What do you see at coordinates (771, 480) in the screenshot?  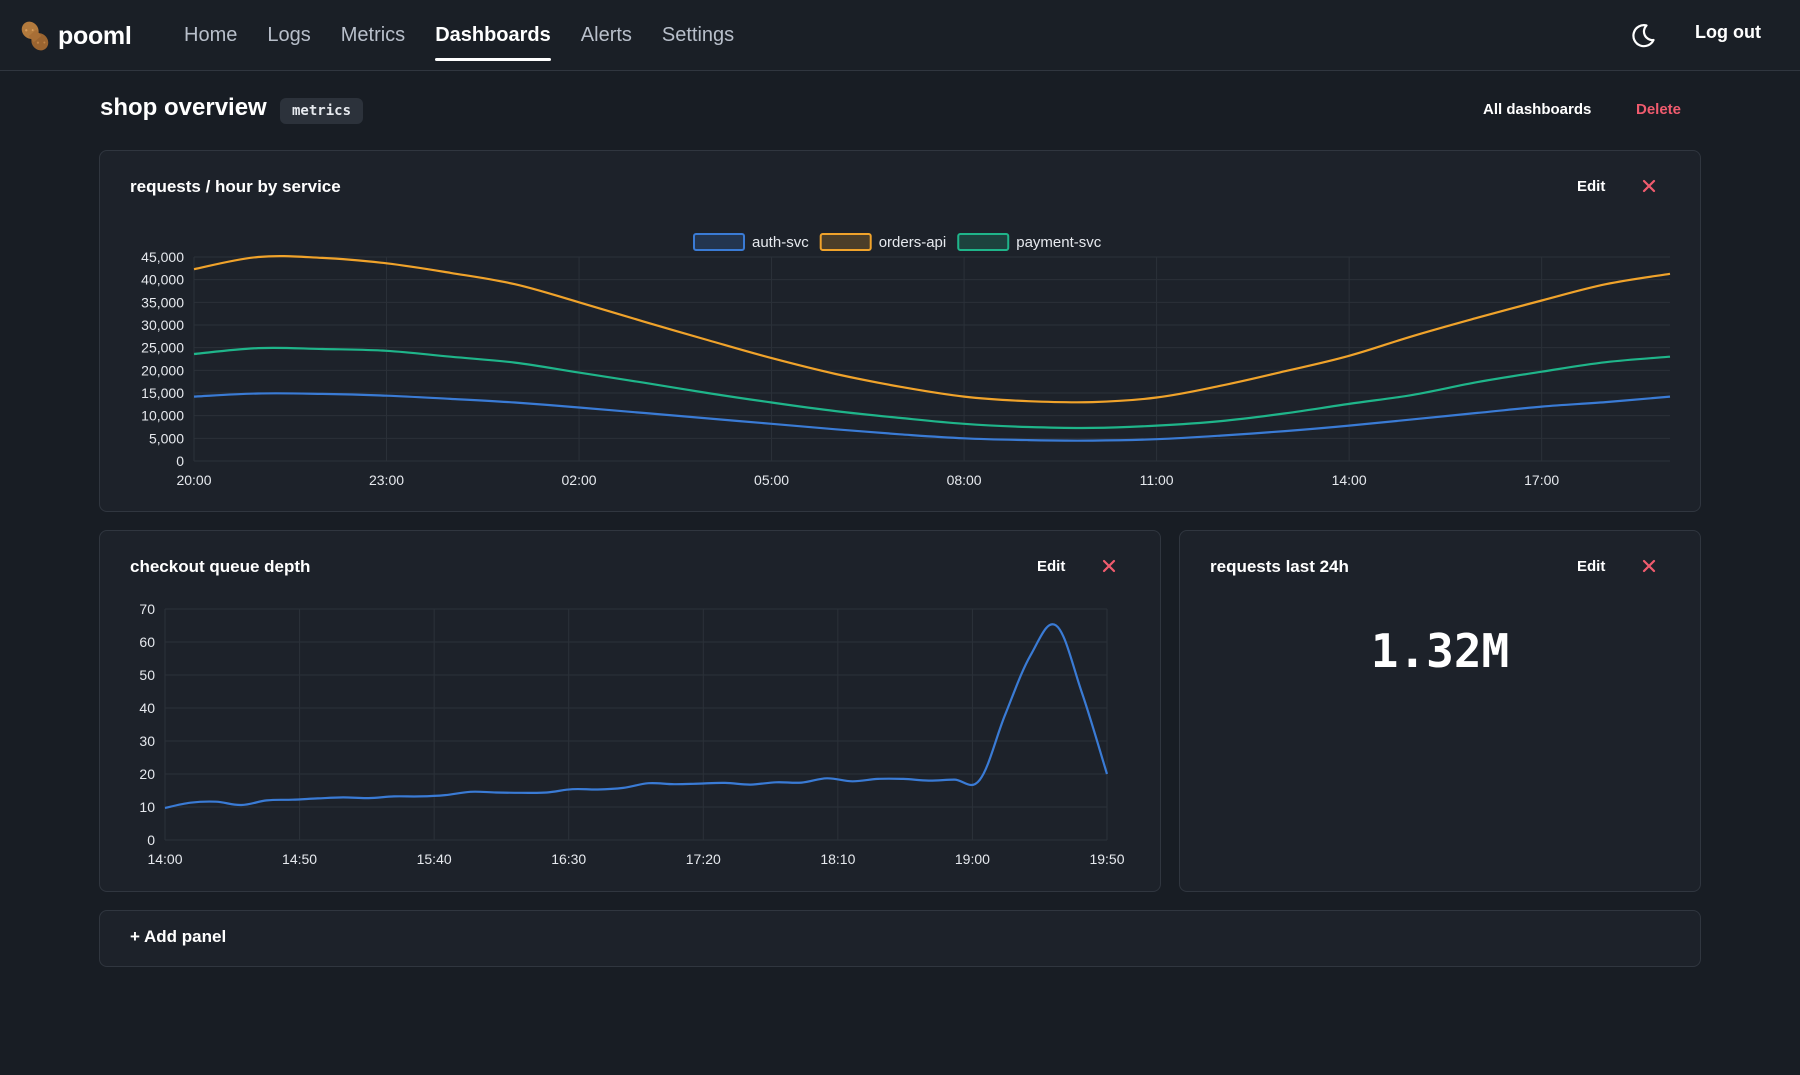 I see `x-tick-label: 05:00` at bounding box center [771, 480].